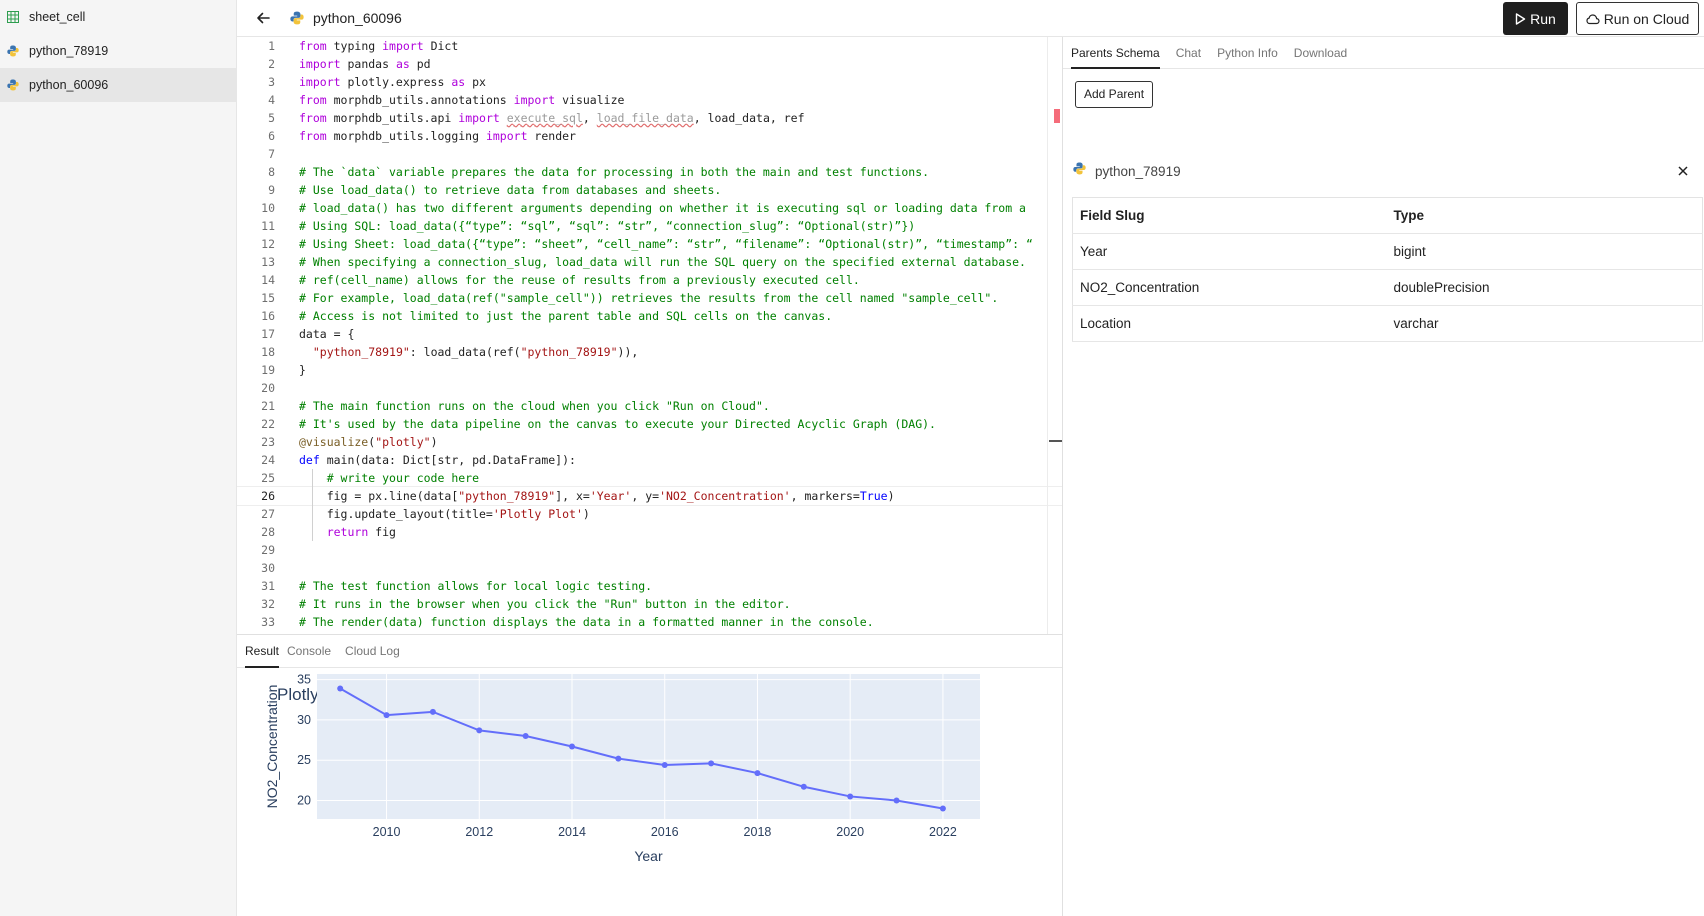 The image size is (1704, 916). What do you see at coordinates (268, 586) in the screenshot?
I see `line-number: 31` at bounding box center [268, 586].